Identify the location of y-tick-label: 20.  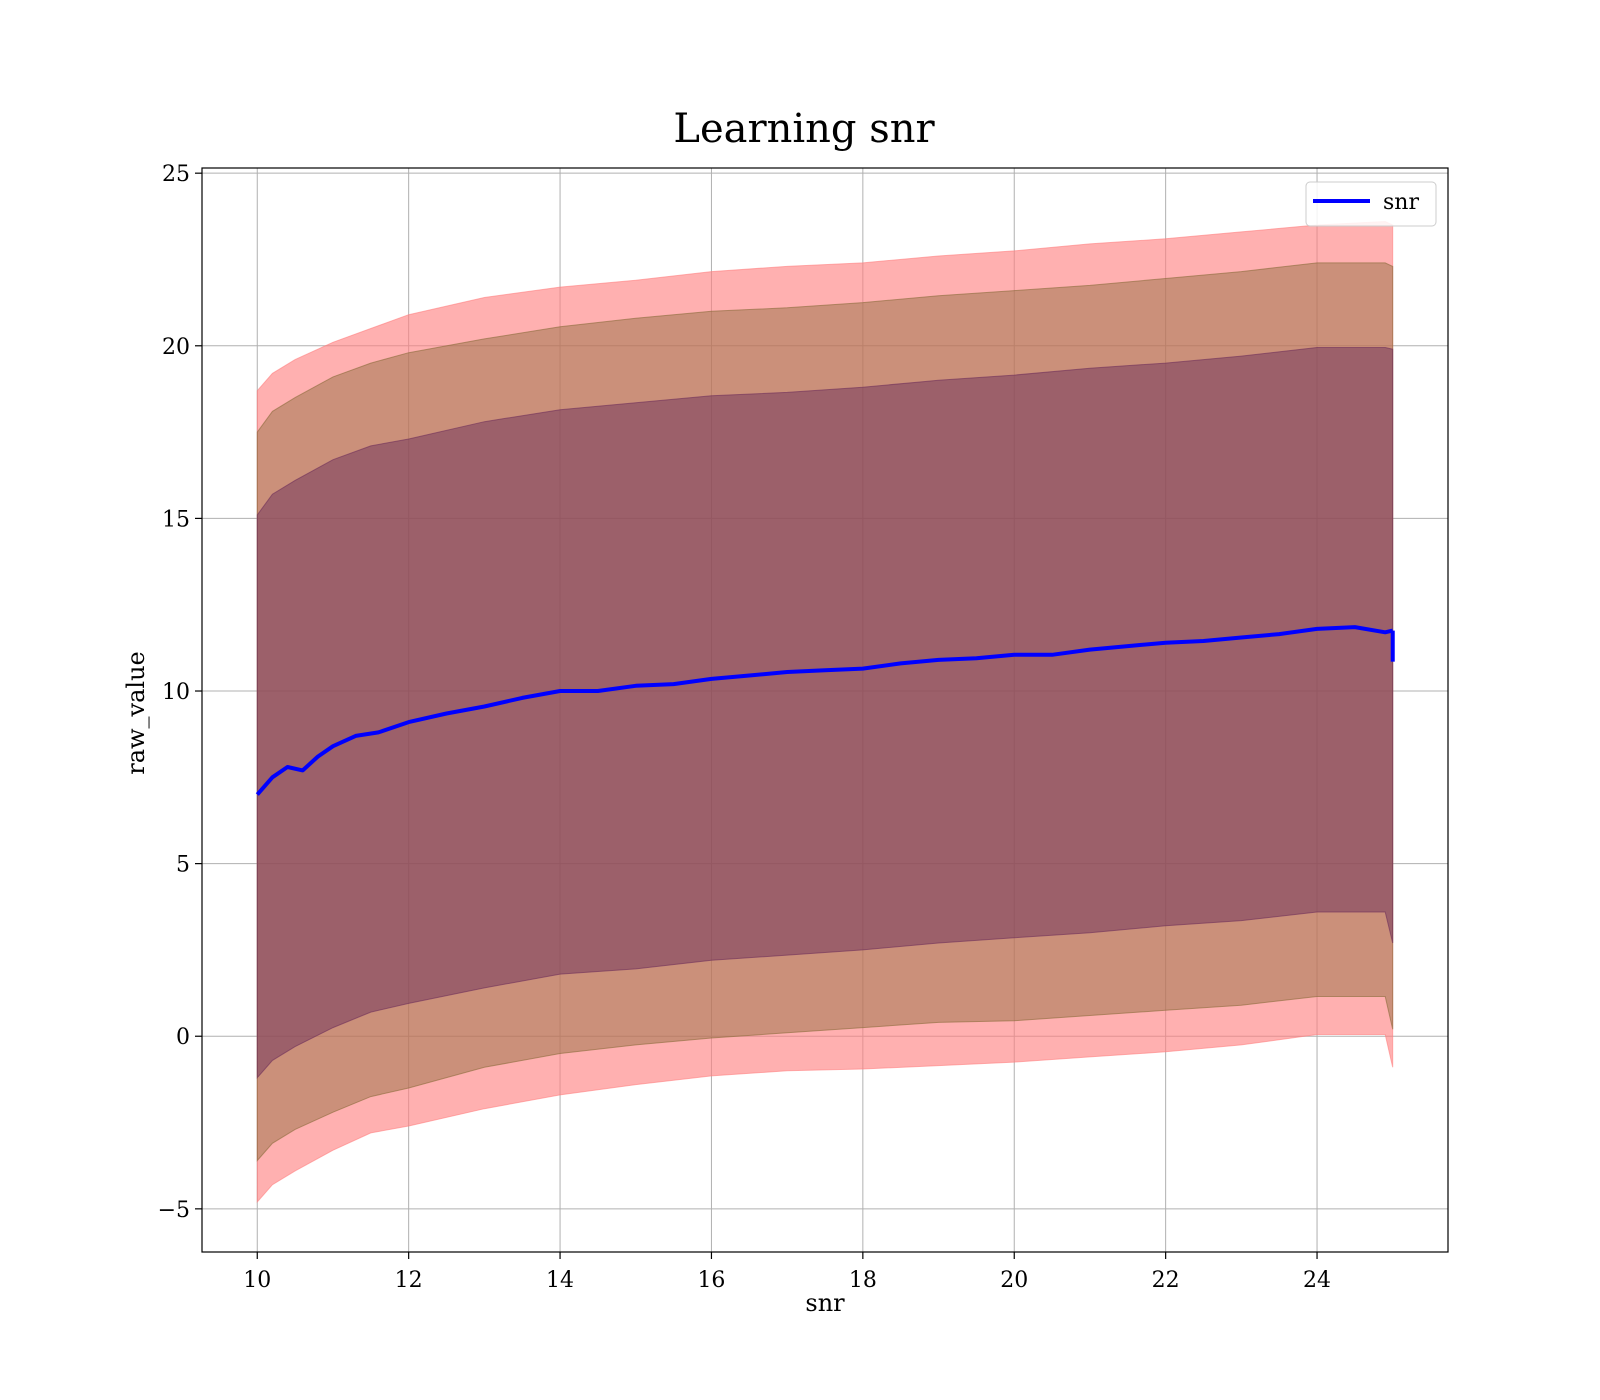
(176, 347).